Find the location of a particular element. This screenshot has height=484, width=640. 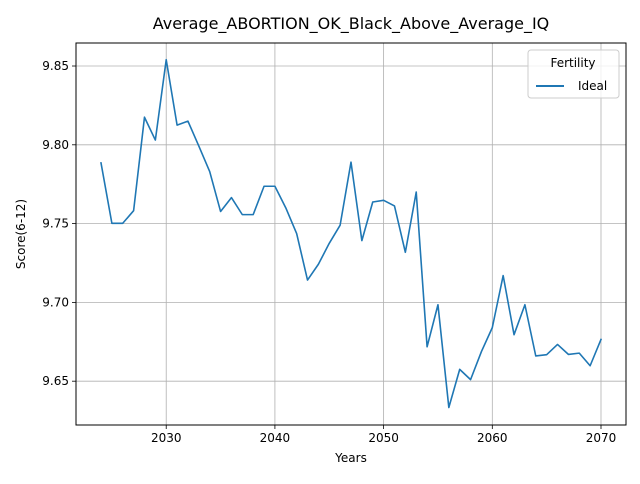

legend-label-ideal: Ideal is located at coordinates (592, 86).